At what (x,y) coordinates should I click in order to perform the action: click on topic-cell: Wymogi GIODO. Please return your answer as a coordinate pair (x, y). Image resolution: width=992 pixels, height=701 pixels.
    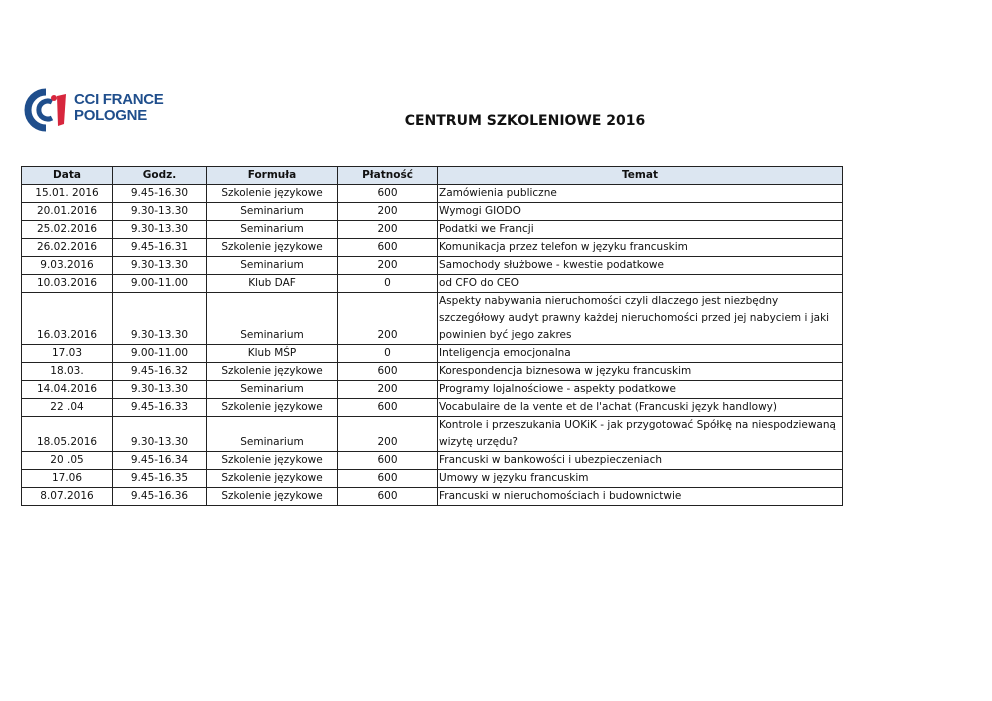
    Looking at the image, I should click on (640, 211).